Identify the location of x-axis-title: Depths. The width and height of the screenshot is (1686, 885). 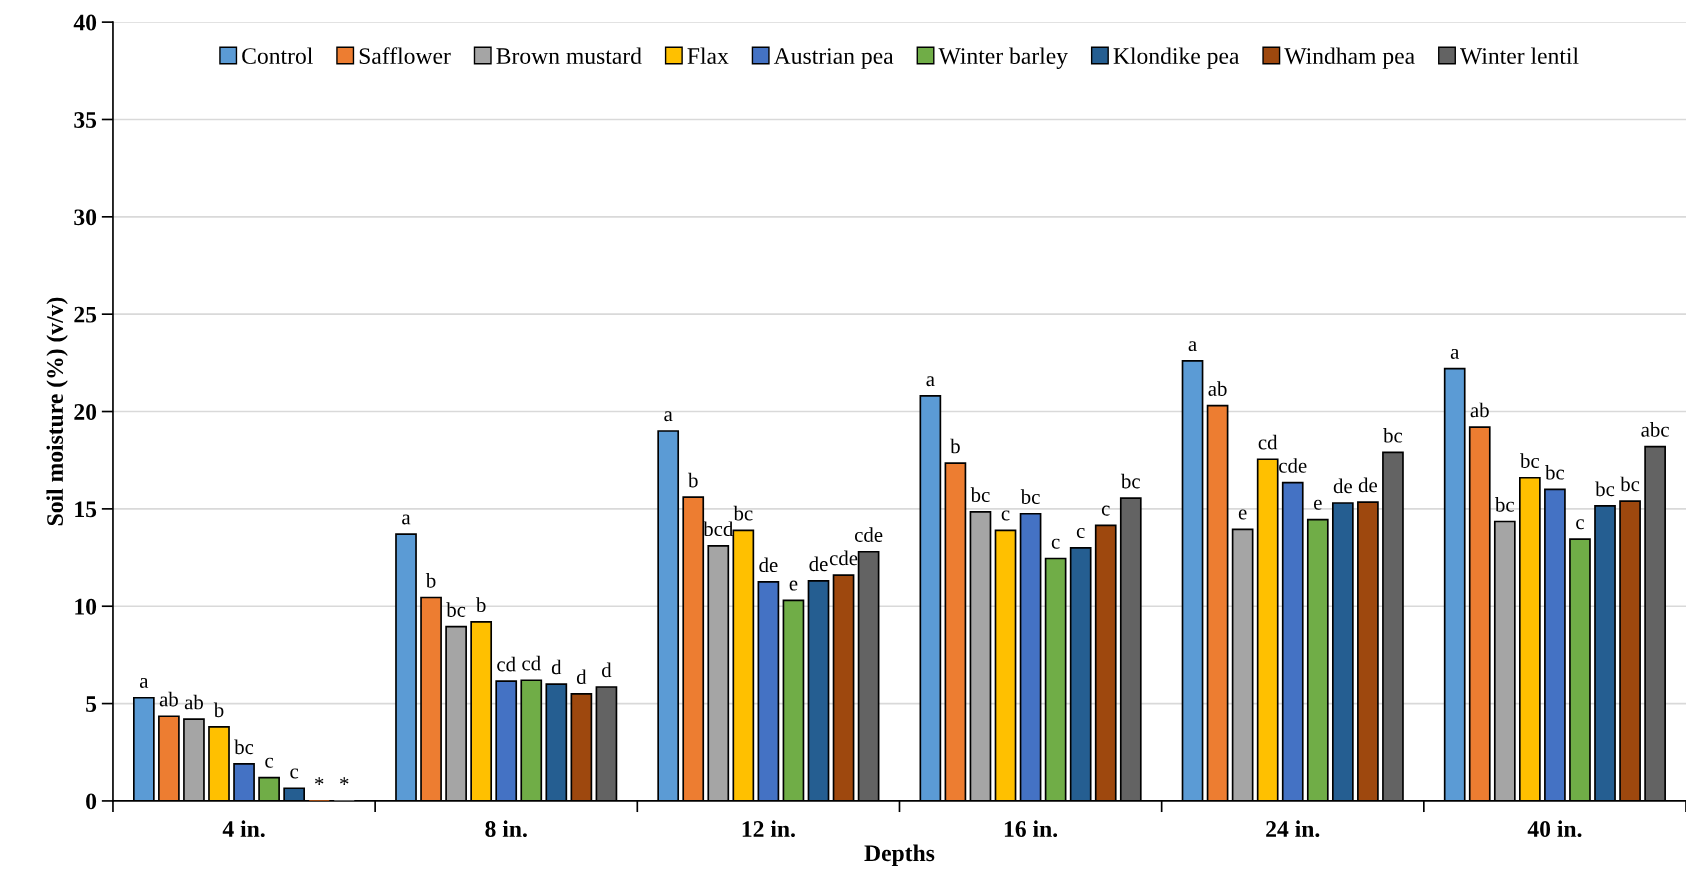
(899, 855).